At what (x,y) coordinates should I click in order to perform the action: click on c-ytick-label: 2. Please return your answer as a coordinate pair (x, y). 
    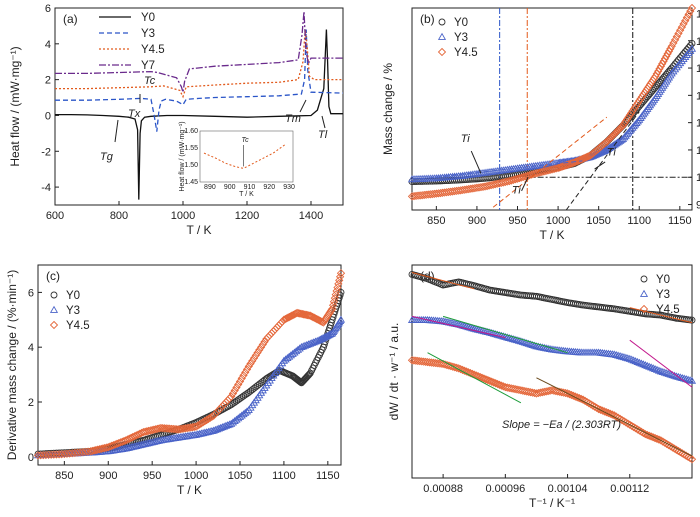
    Looking at the image, I should click on (31, 403).